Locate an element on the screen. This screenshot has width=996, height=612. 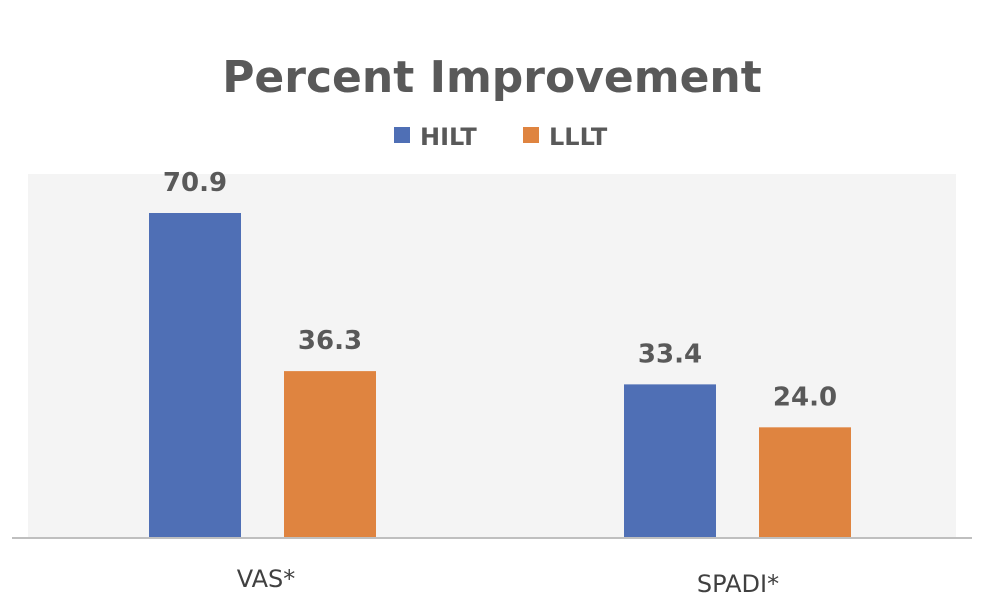
legend-label-lllt: LLLT is located at coordinates (578, 137).